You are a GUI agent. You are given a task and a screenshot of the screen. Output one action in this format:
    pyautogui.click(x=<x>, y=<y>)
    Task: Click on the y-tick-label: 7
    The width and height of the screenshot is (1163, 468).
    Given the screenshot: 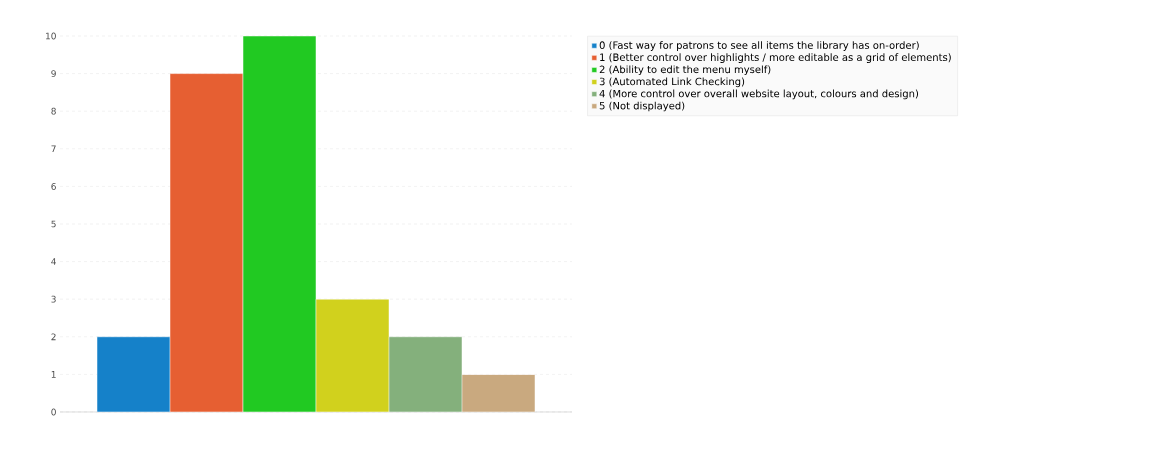 What is the action you would take?
    pyautogui.click(x=53, y=149)
    